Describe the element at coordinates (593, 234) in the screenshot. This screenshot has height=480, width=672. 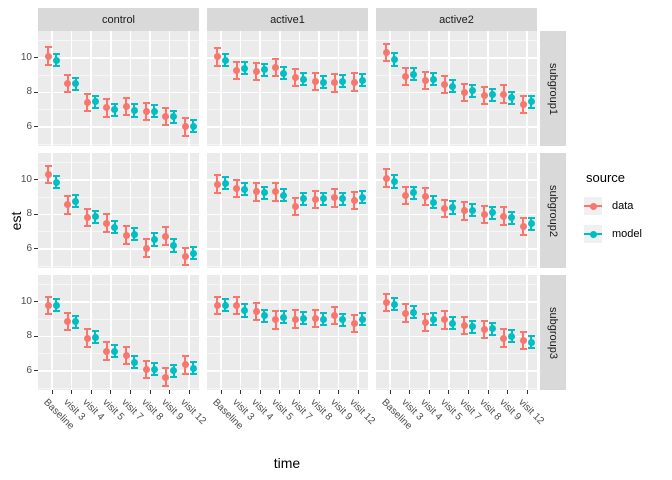
I see `legend-key-dot` at that location.